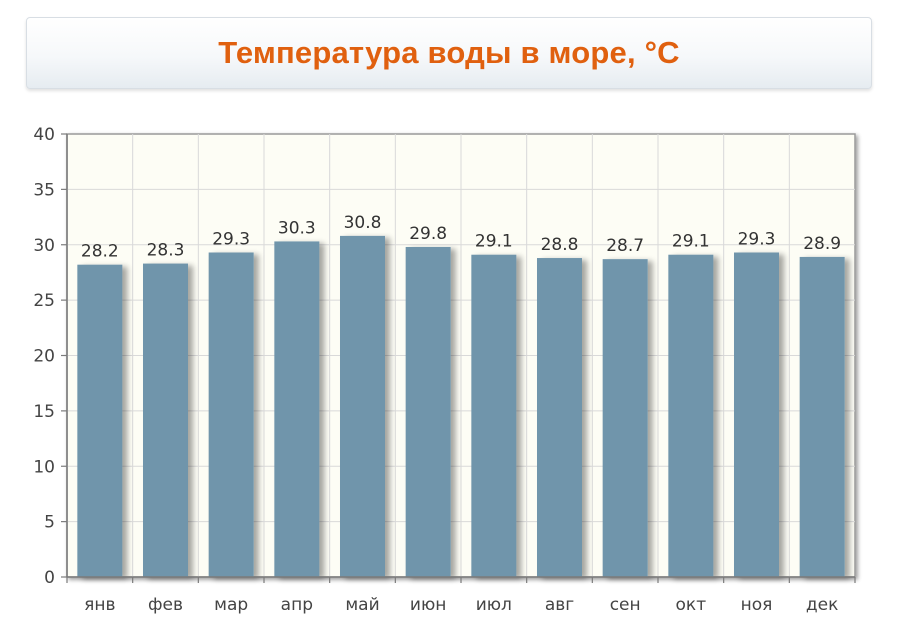 This screenshot has width=900, height=637. What do you see at coordinates (428, 605) in the screenshot?
I see `x-tick-label: июн` at bounding box center [428, 605].